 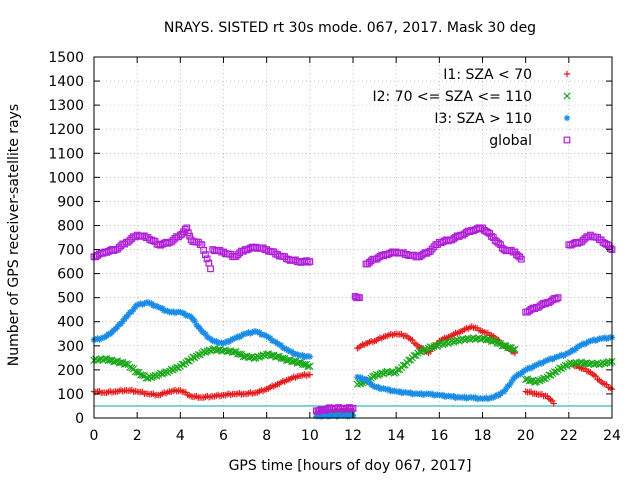 What do you see at coordinates (396, 436) in the screenshot?
I see `x-tick-label: 14` at bounding box center [396, 436].